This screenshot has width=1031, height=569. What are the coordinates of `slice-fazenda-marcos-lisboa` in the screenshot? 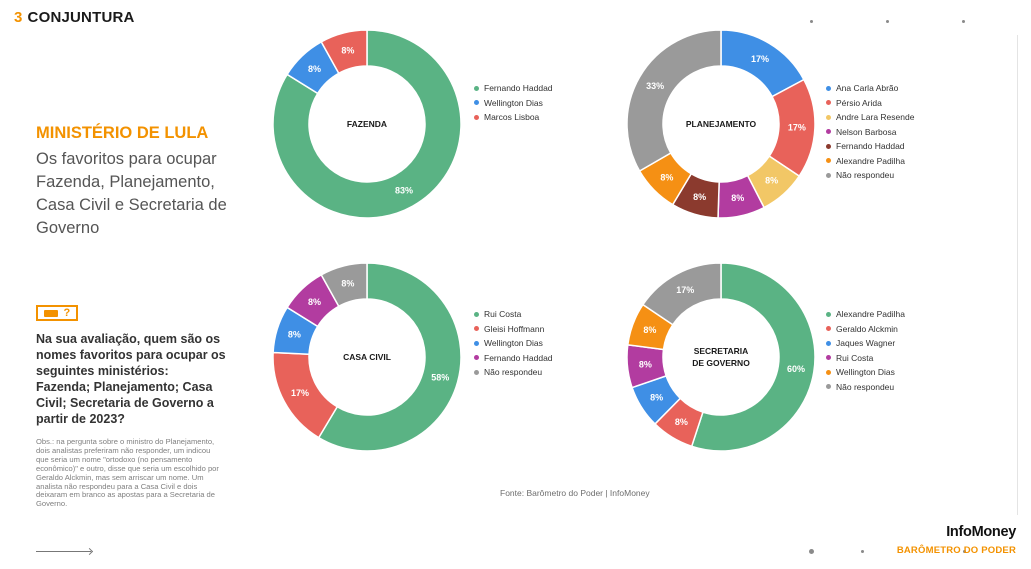 It's located at (344, 52).